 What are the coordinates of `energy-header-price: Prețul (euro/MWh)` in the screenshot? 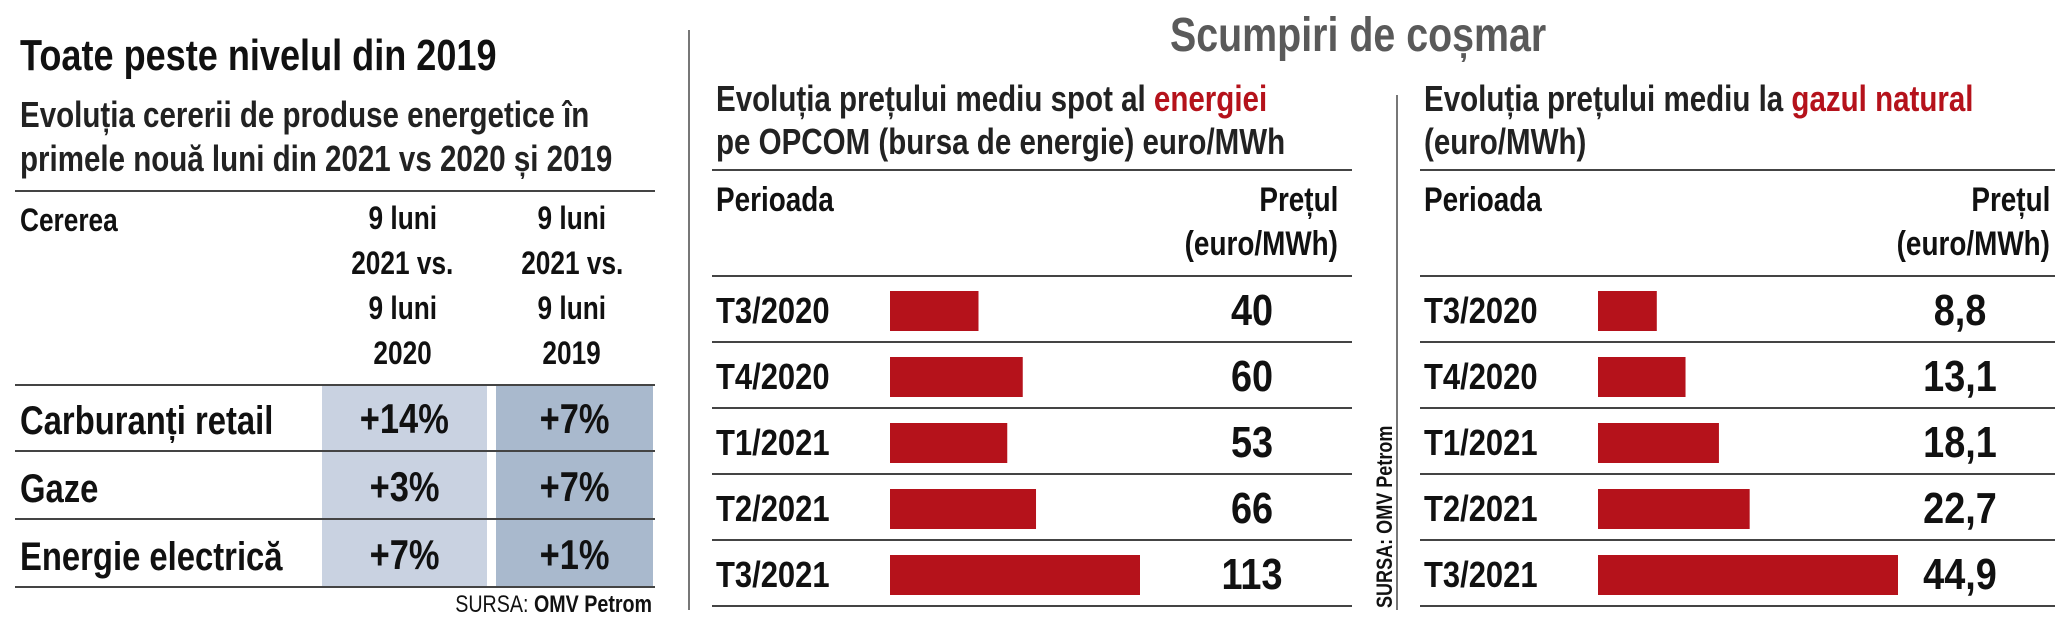 It's located at (1261, 222).